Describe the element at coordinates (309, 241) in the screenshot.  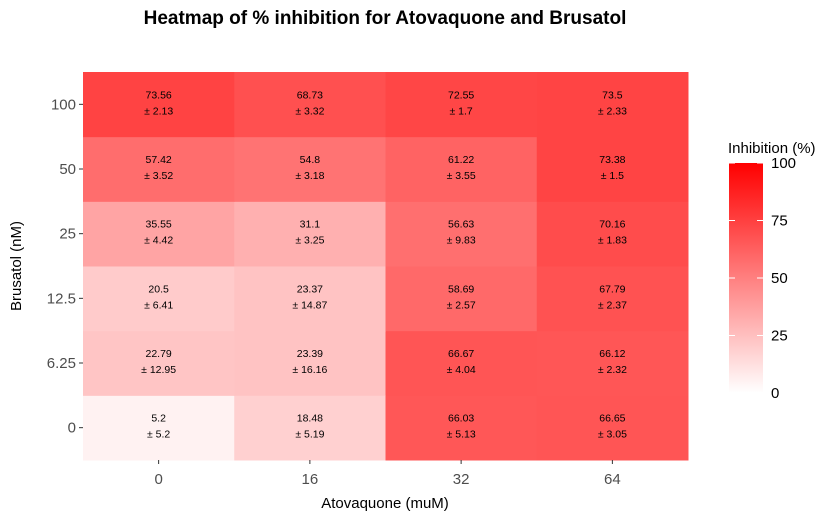
I see `cell-error-label: ± 3.25` at that location.